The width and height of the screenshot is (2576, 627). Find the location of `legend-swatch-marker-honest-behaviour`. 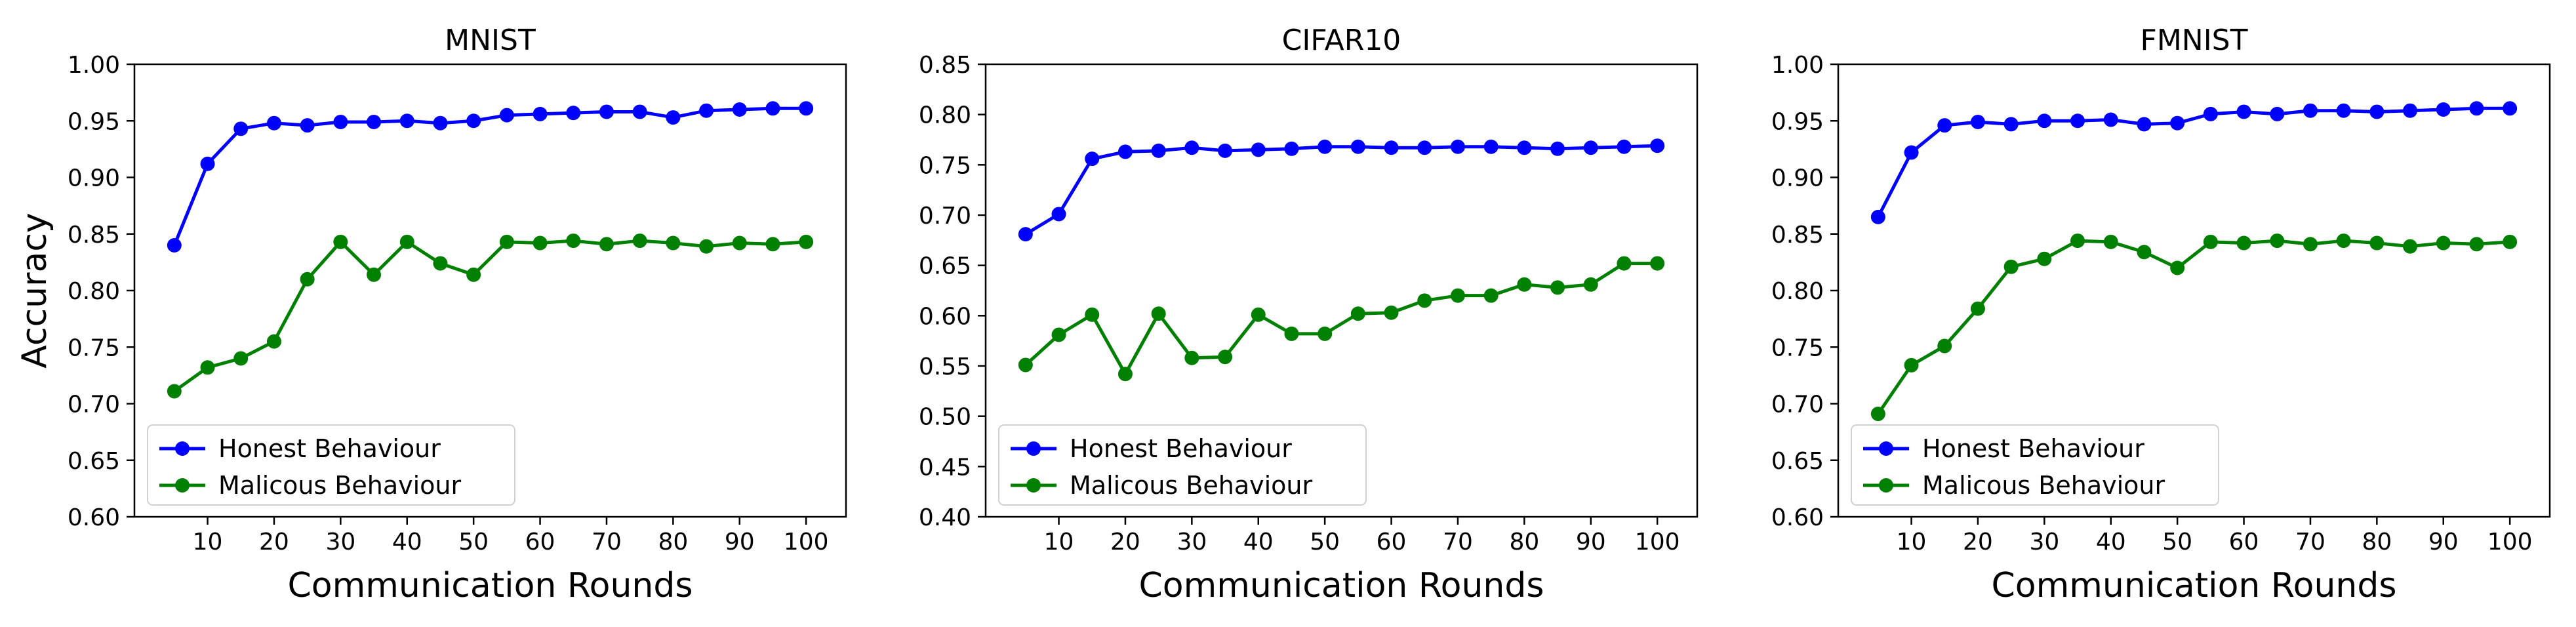

legend-swatch-marker-honest-behaviour is located at coordinates (1033, 449).